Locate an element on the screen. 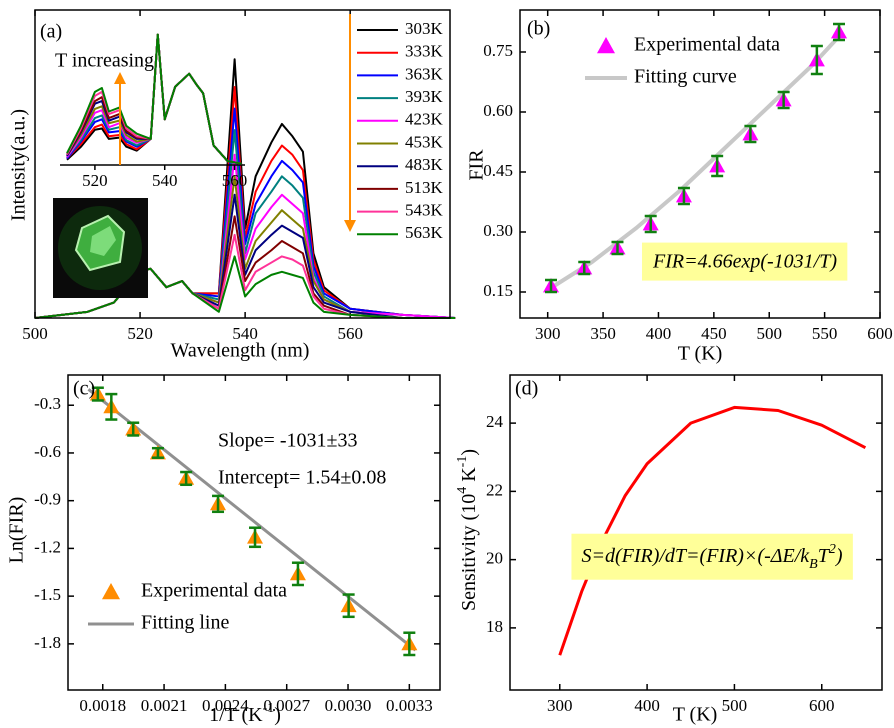 Image resolution: width=894 pixels, height=728 pixels. legend-label: Fitting curve is located at coordinates (685, 77).